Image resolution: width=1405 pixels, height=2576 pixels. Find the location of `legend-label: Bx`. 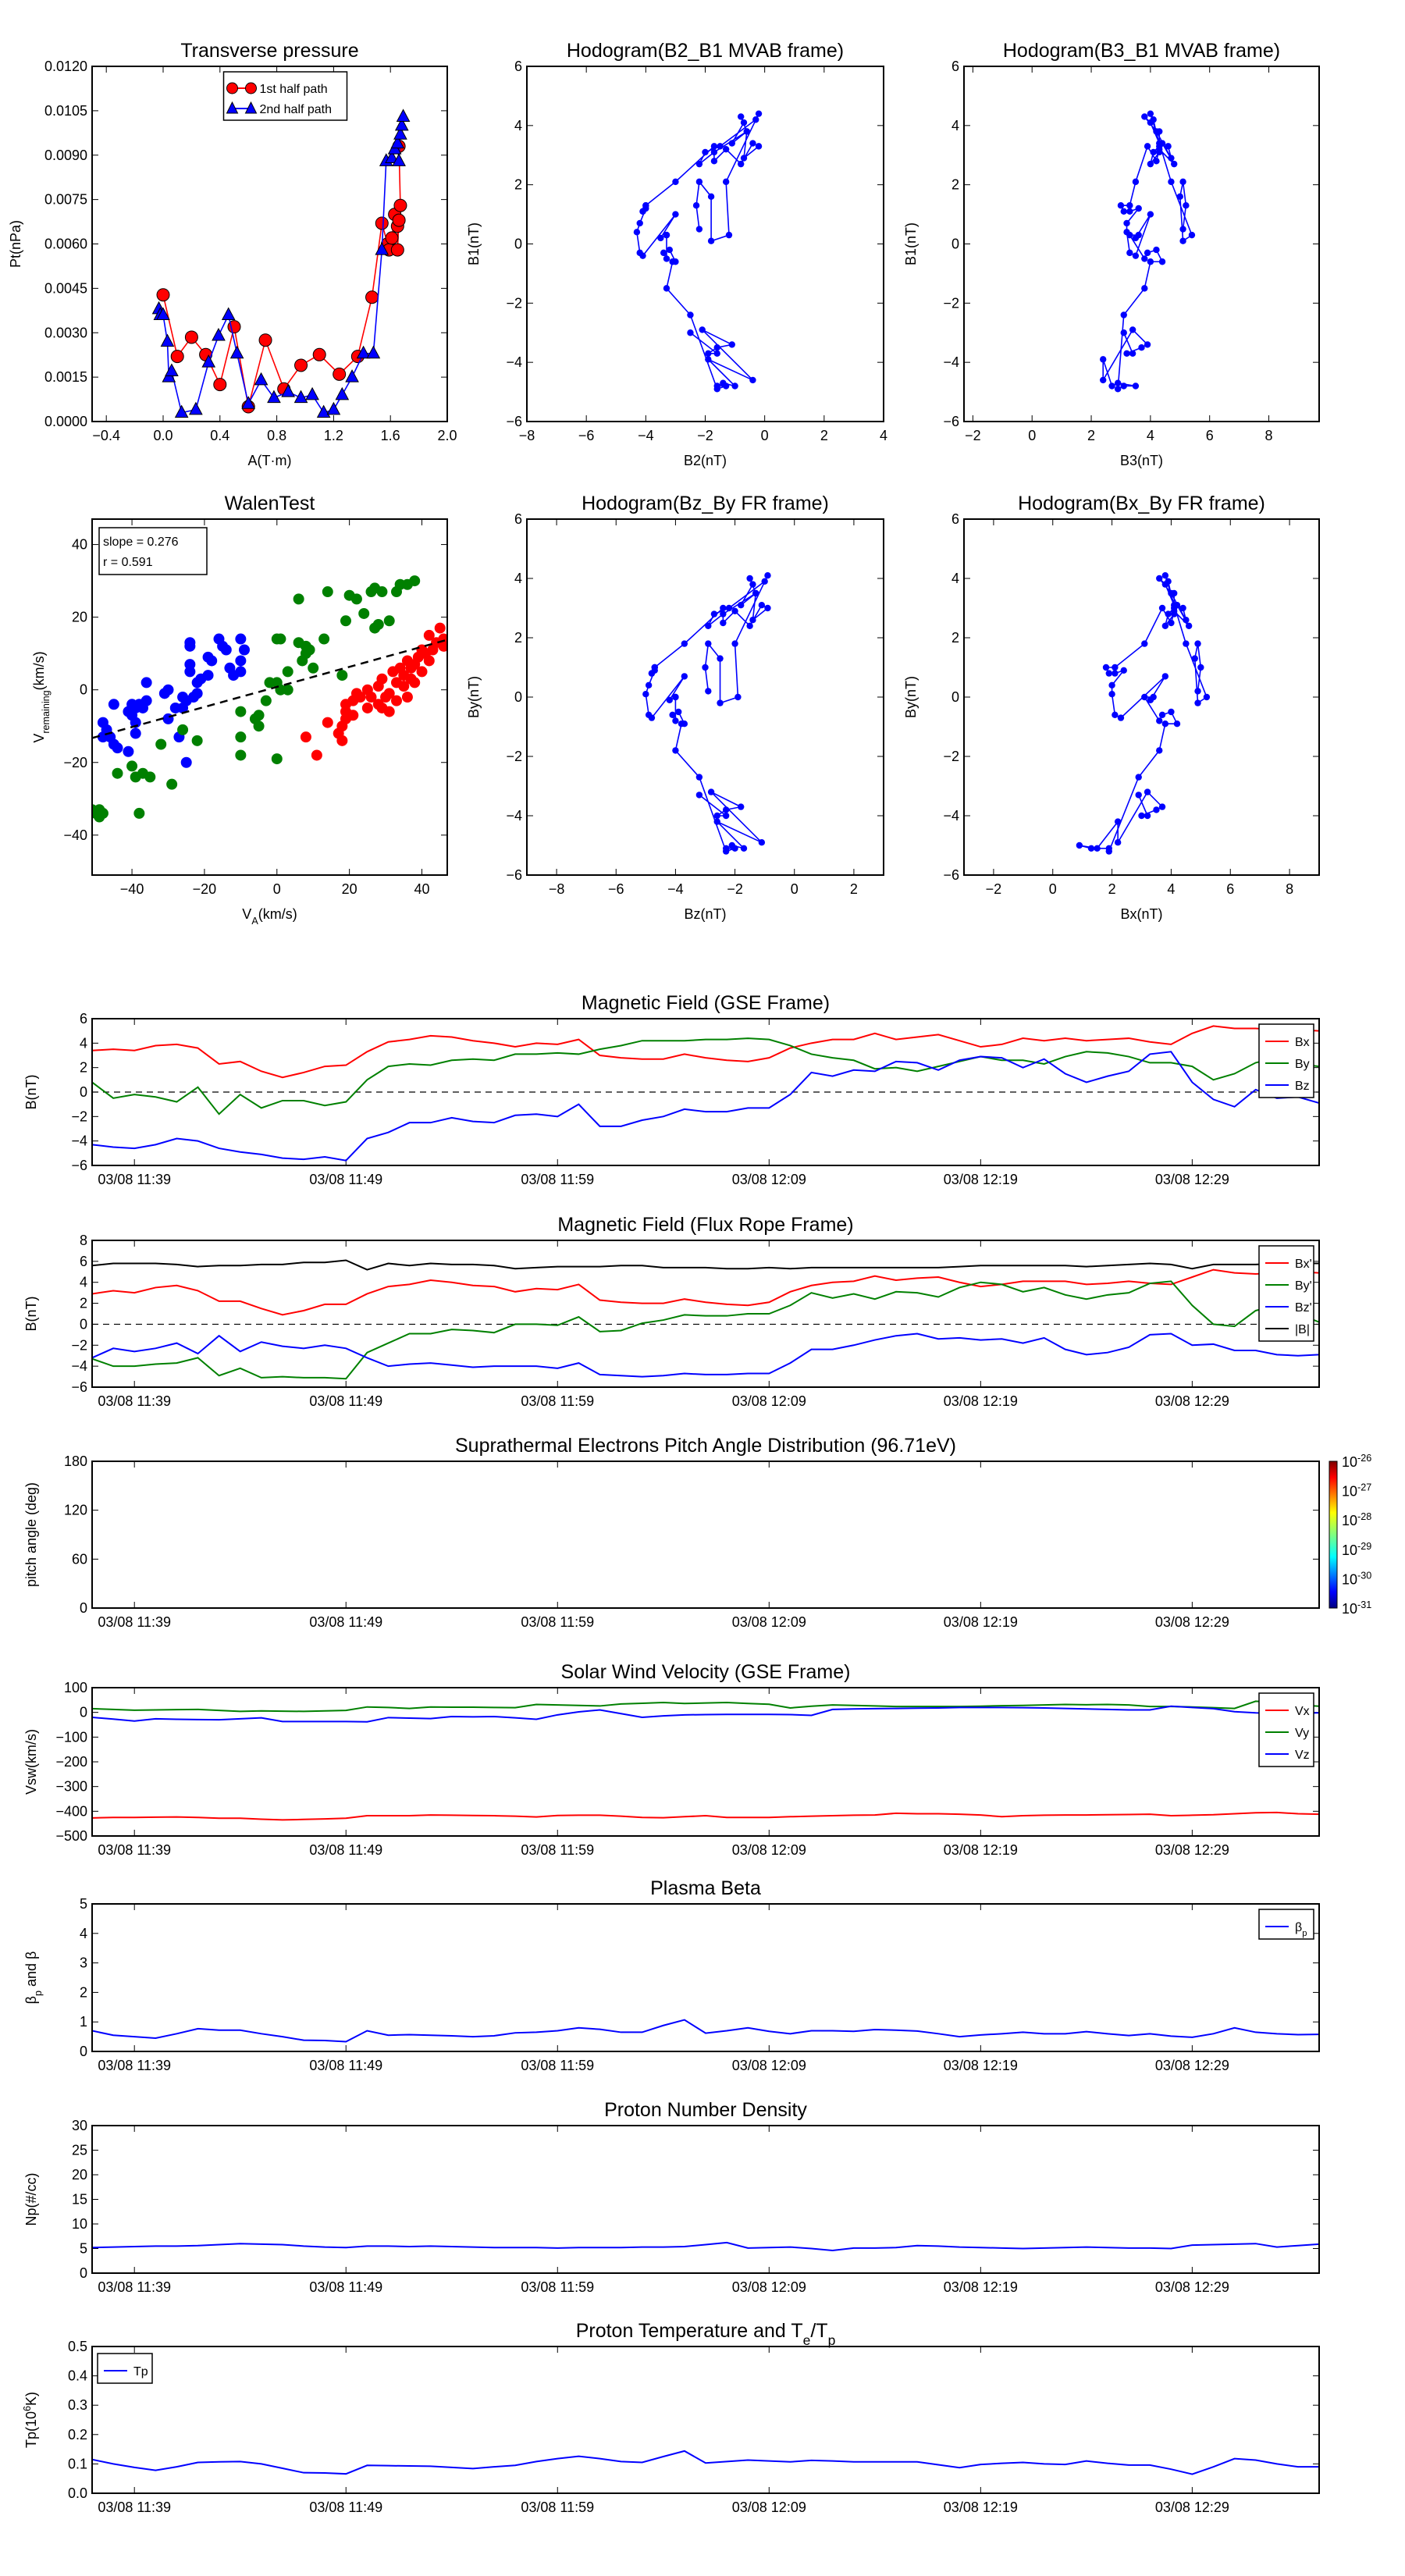

legend-label: Bx is located at coordinates (1302, 1042).